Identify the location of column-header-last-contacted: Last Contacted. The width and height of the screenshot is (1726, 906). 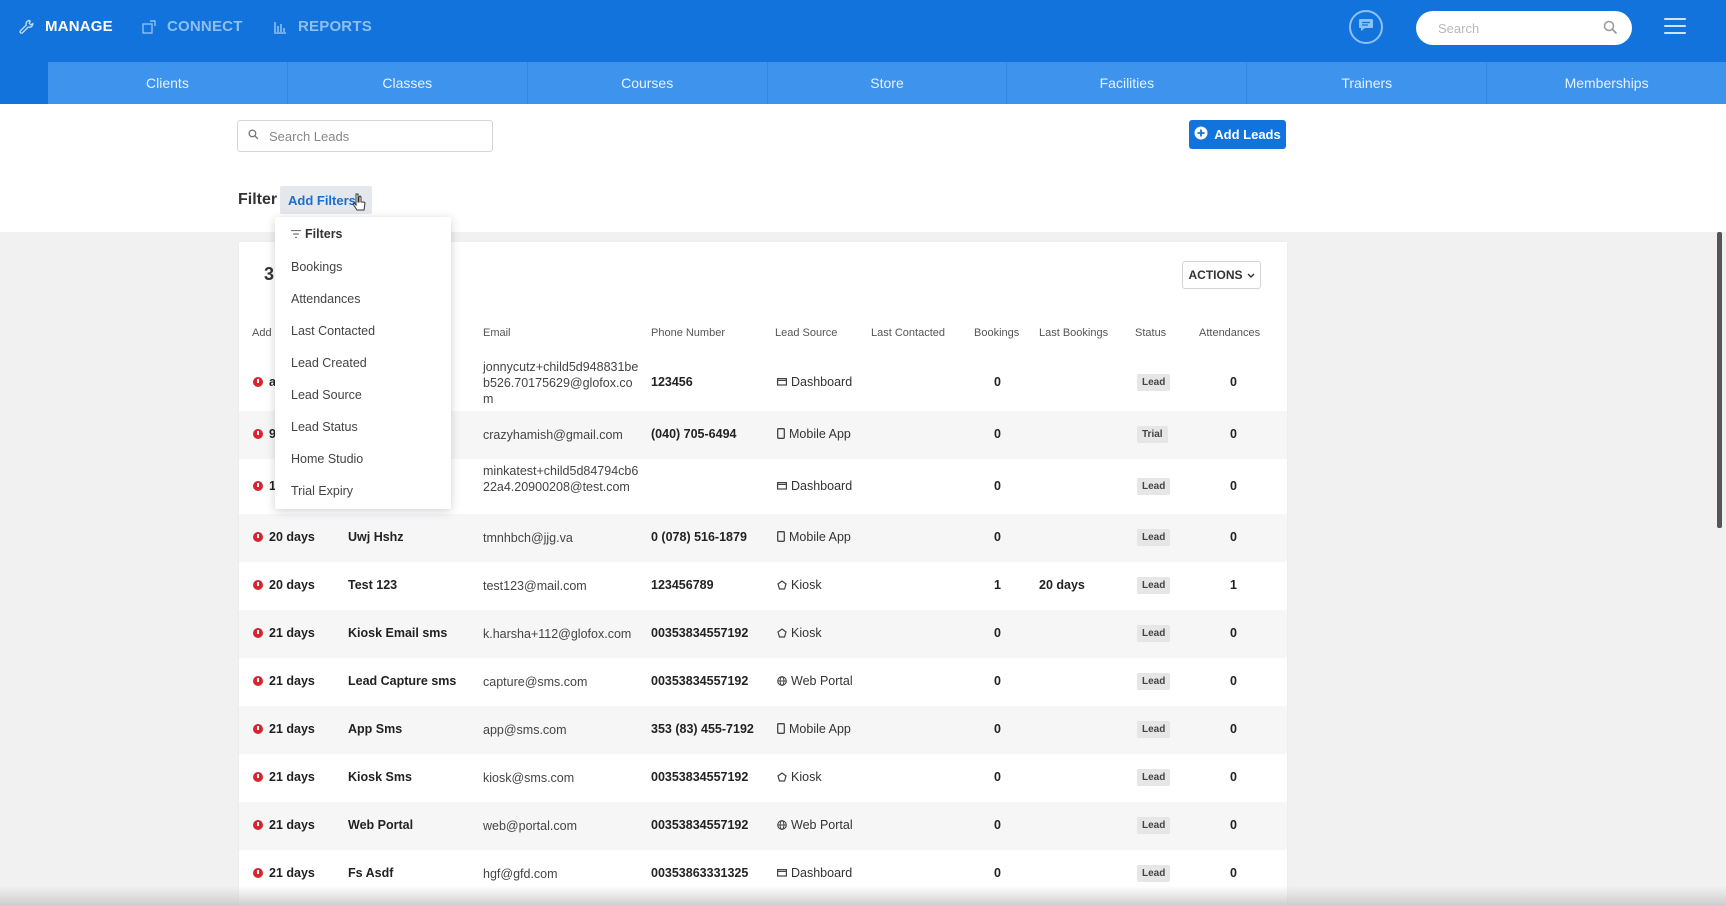
(908, 333).